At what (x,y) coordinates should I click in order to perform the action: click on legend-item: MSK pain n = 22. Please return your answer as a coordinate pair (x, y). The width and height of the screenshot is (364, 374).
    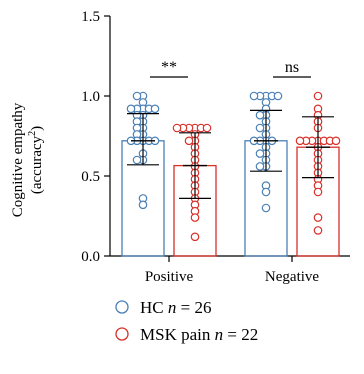
    Looking at the image, I should click on (186, 334).